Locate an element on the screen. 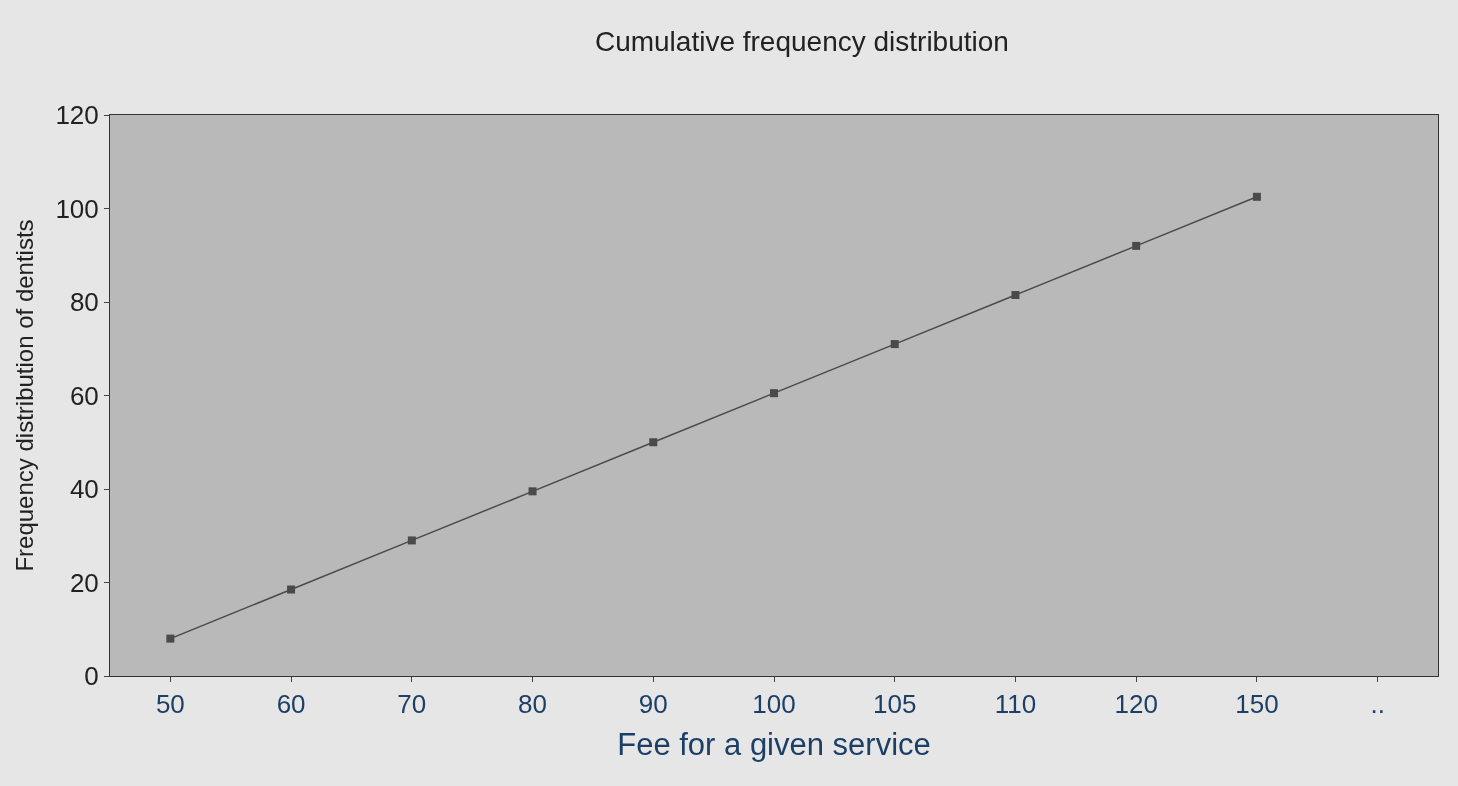 The height and width of the screenshot is (786, 1458). x-tick-label: 100 is located at coordinates (774, 704).